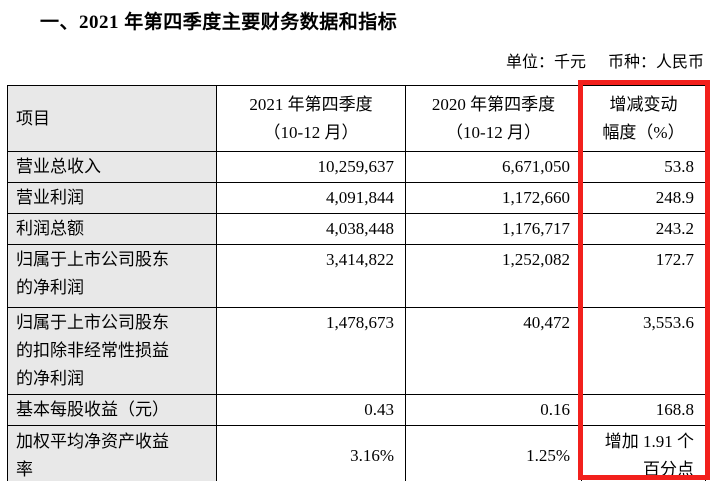 The image size is (712, 481). I want to click on page-title: 一、2021 年第四季度主要财务数据和指标, so click(219, 22).